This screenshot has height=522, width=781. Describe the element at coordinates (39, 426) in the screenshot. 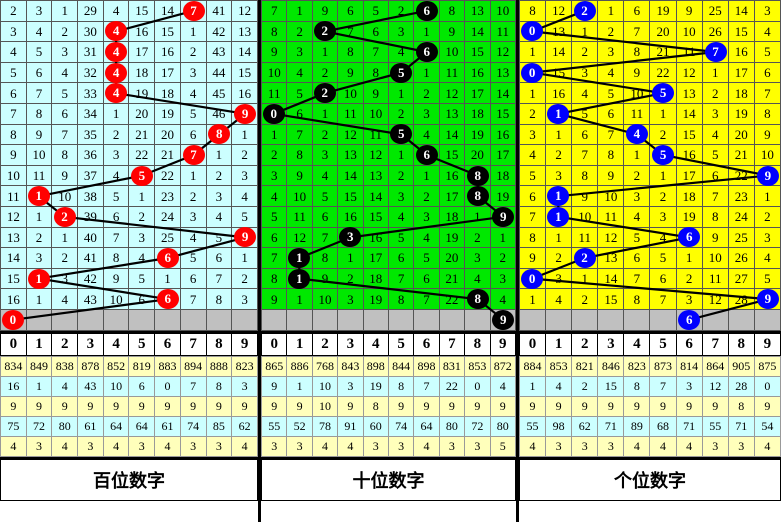

I see `stats-cell: 72` at that location.